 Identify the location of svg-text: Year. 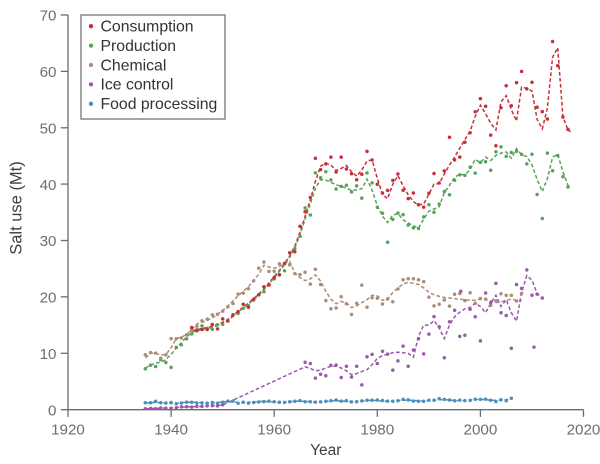
(325, 450).